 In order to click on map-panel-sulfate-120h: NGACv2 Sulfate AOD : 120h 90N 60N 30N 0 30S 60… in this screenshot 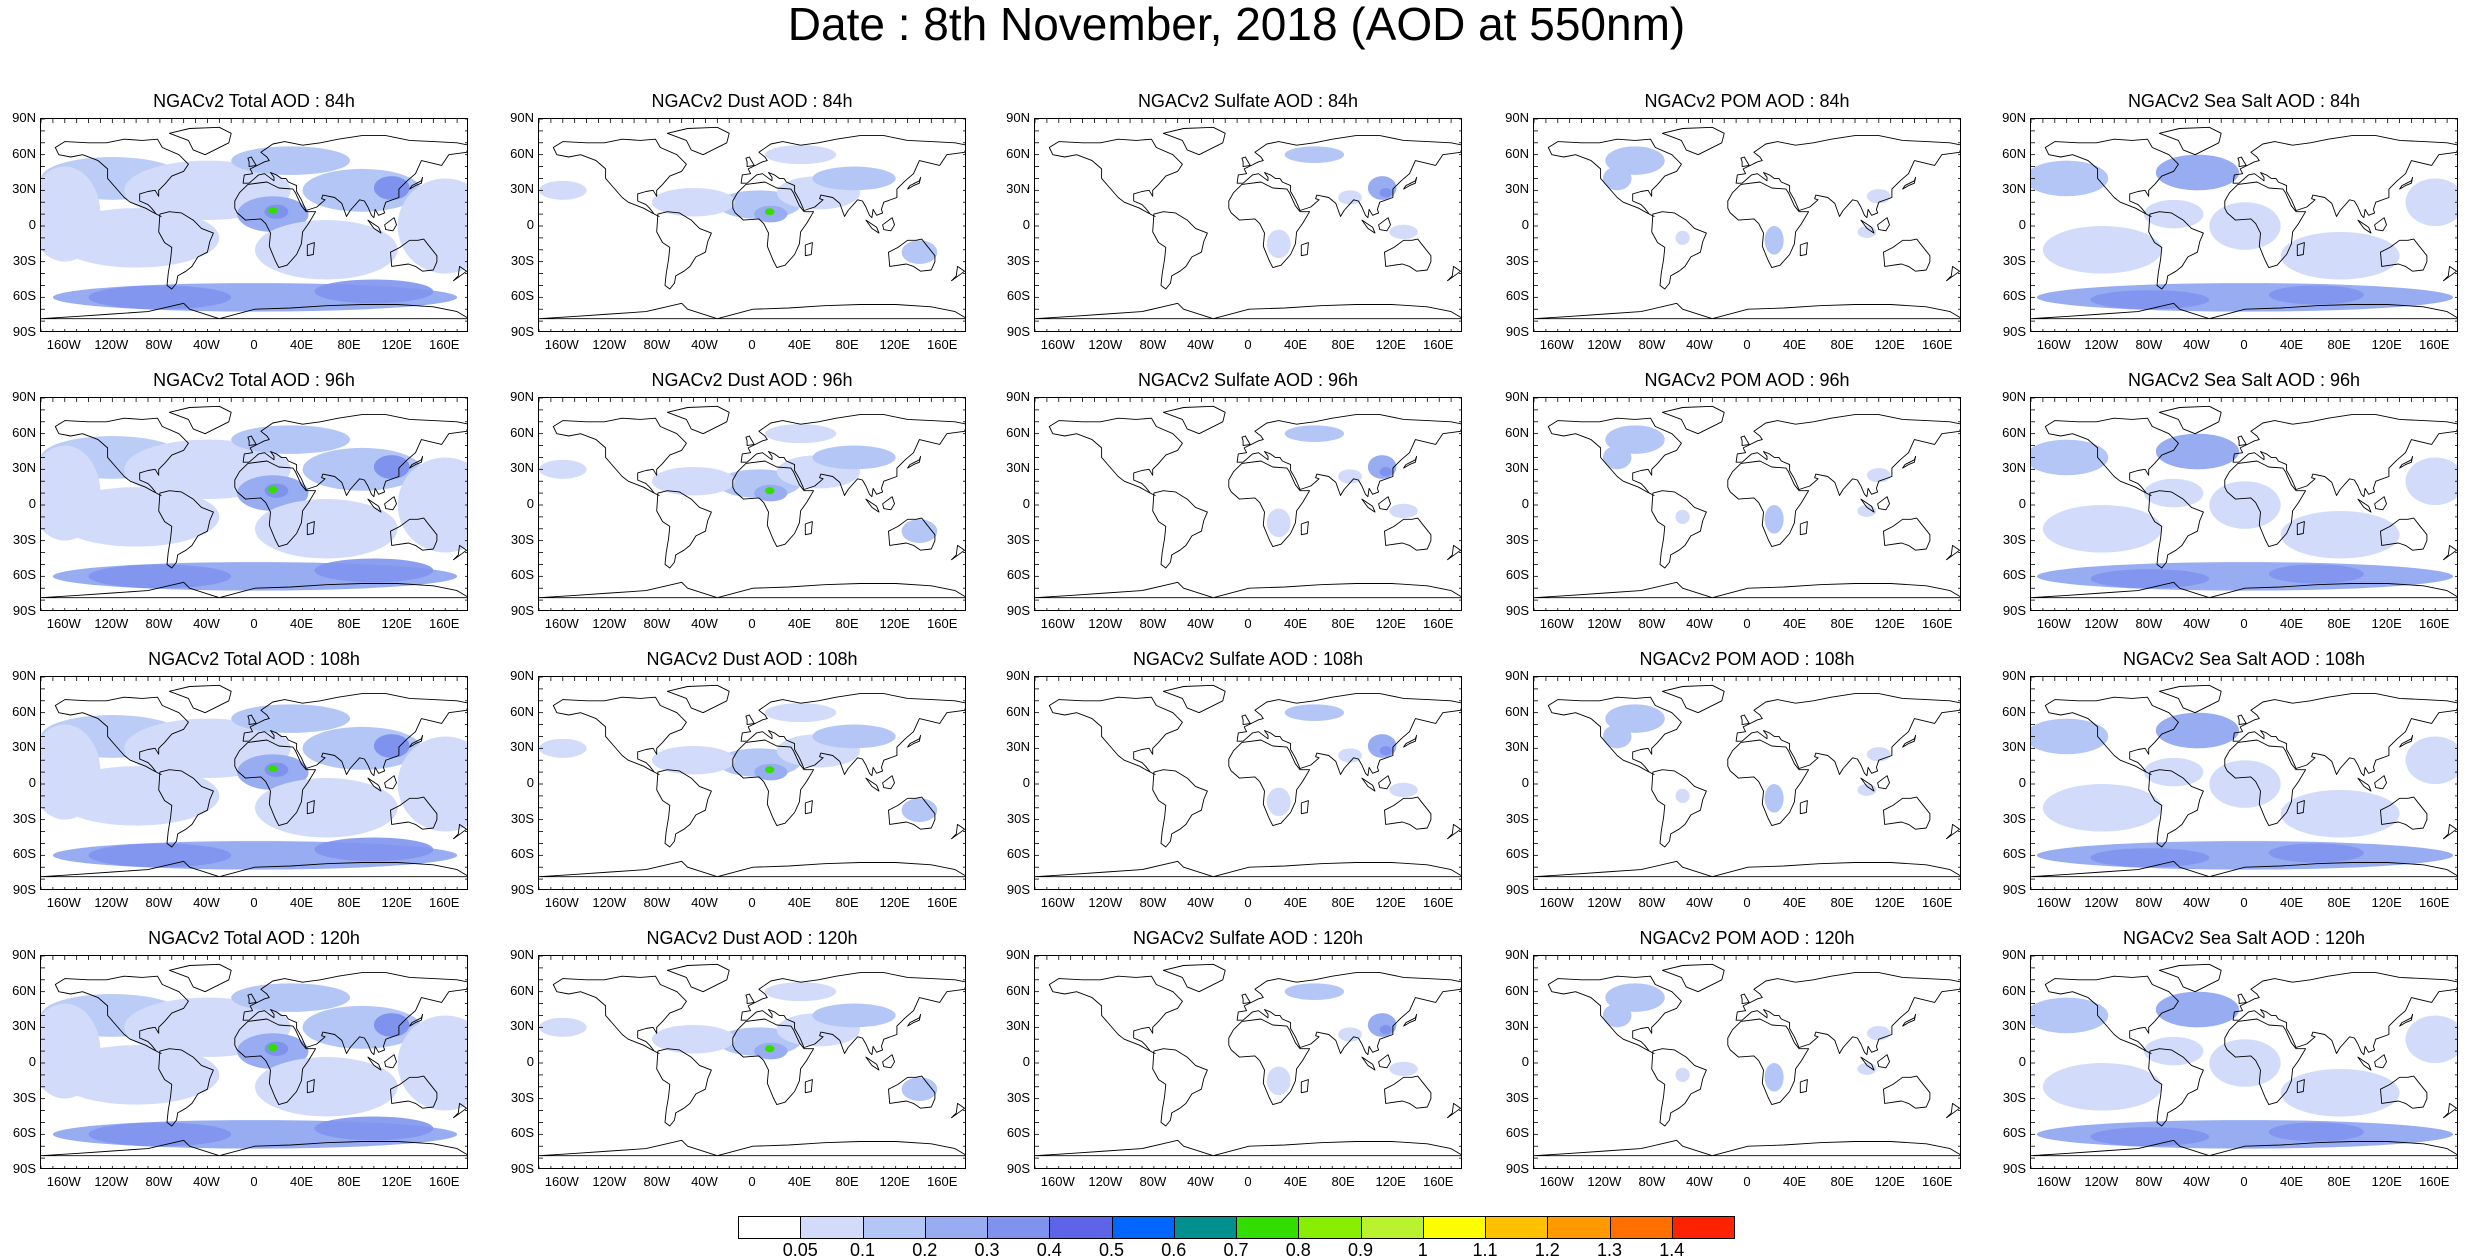, I will do `click(1248, 1059)`.